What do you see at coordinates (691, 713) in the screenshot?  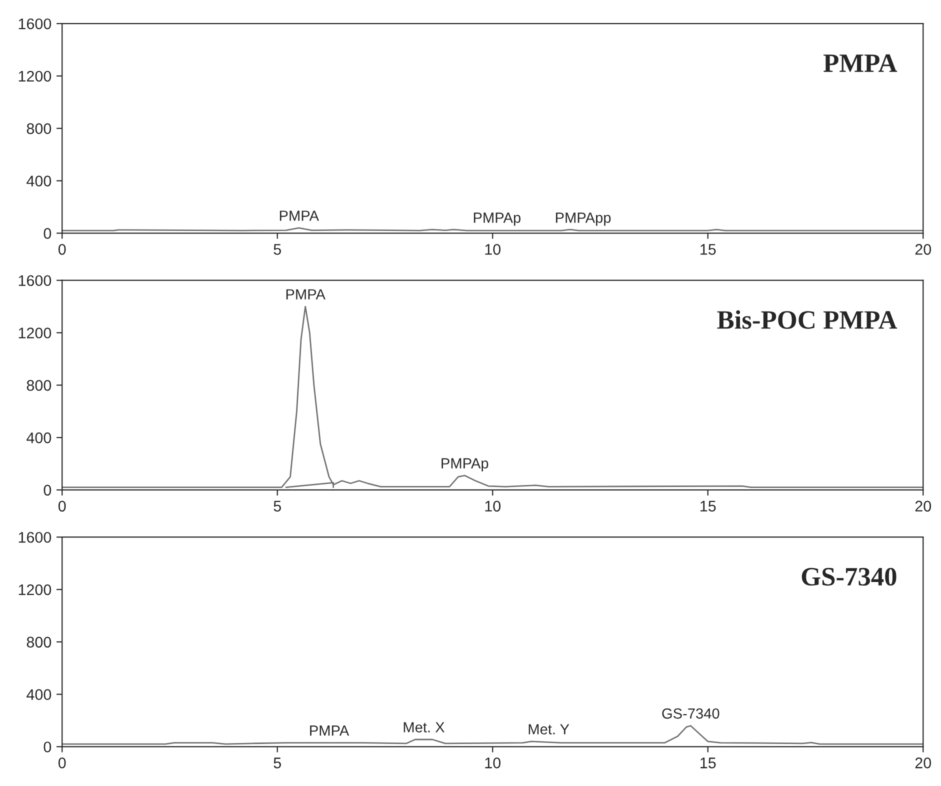 I see `annotation: GS-7340` at bounding box center [691, 713].